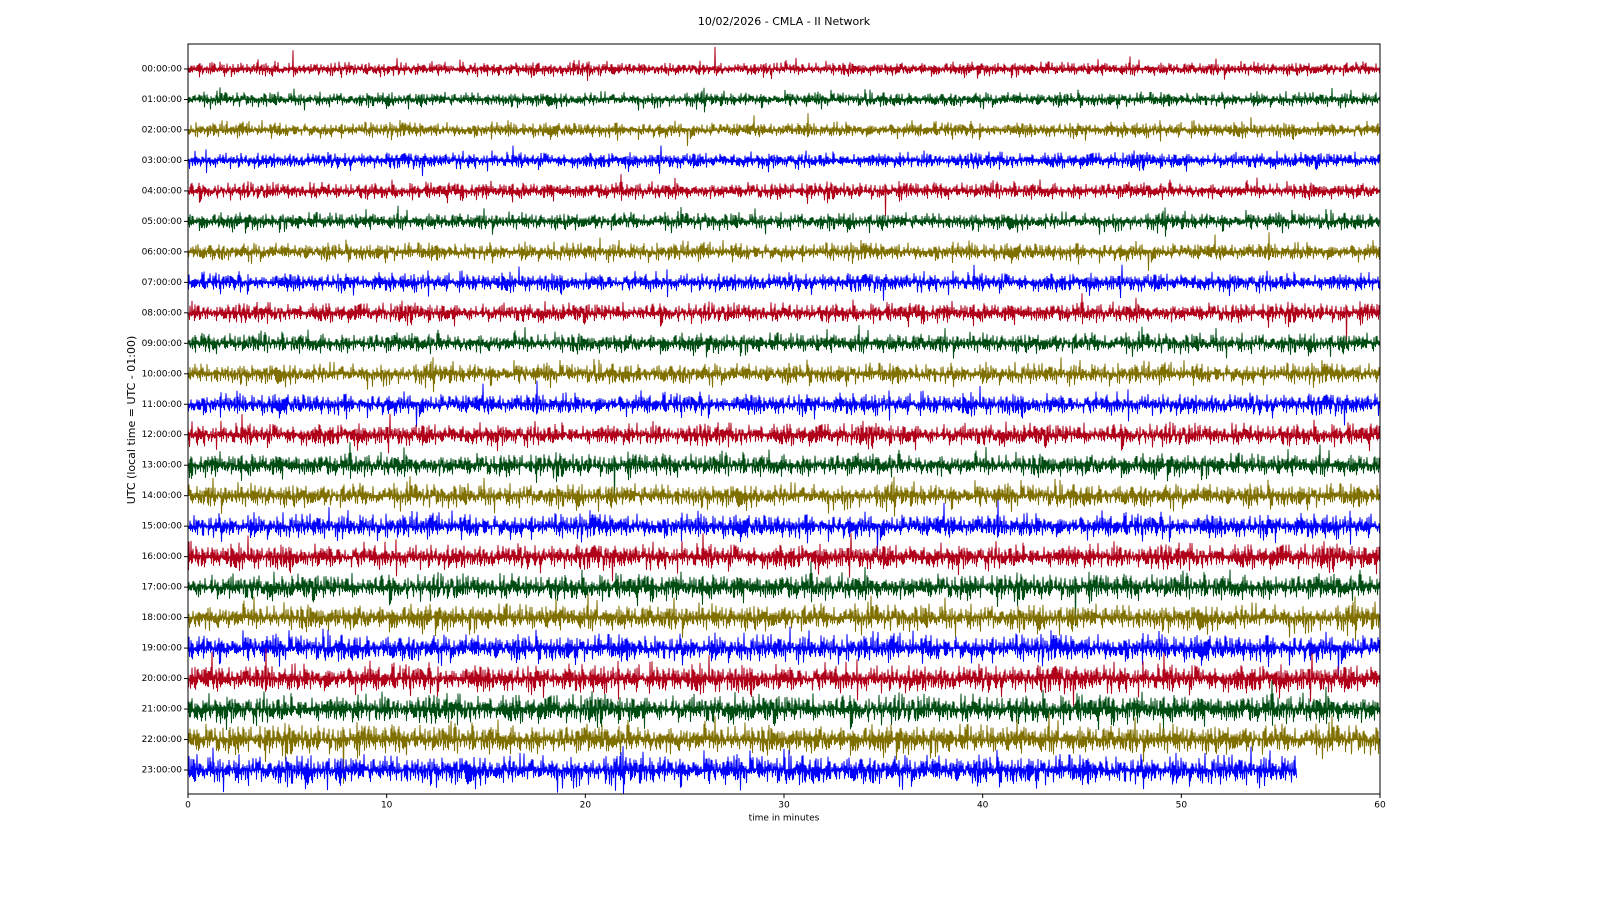 The image size is (1600, 900). Describe the element at coordinates (162, 191) in the screenshot. I see `y-tick-label: 04:00:00` at that location.